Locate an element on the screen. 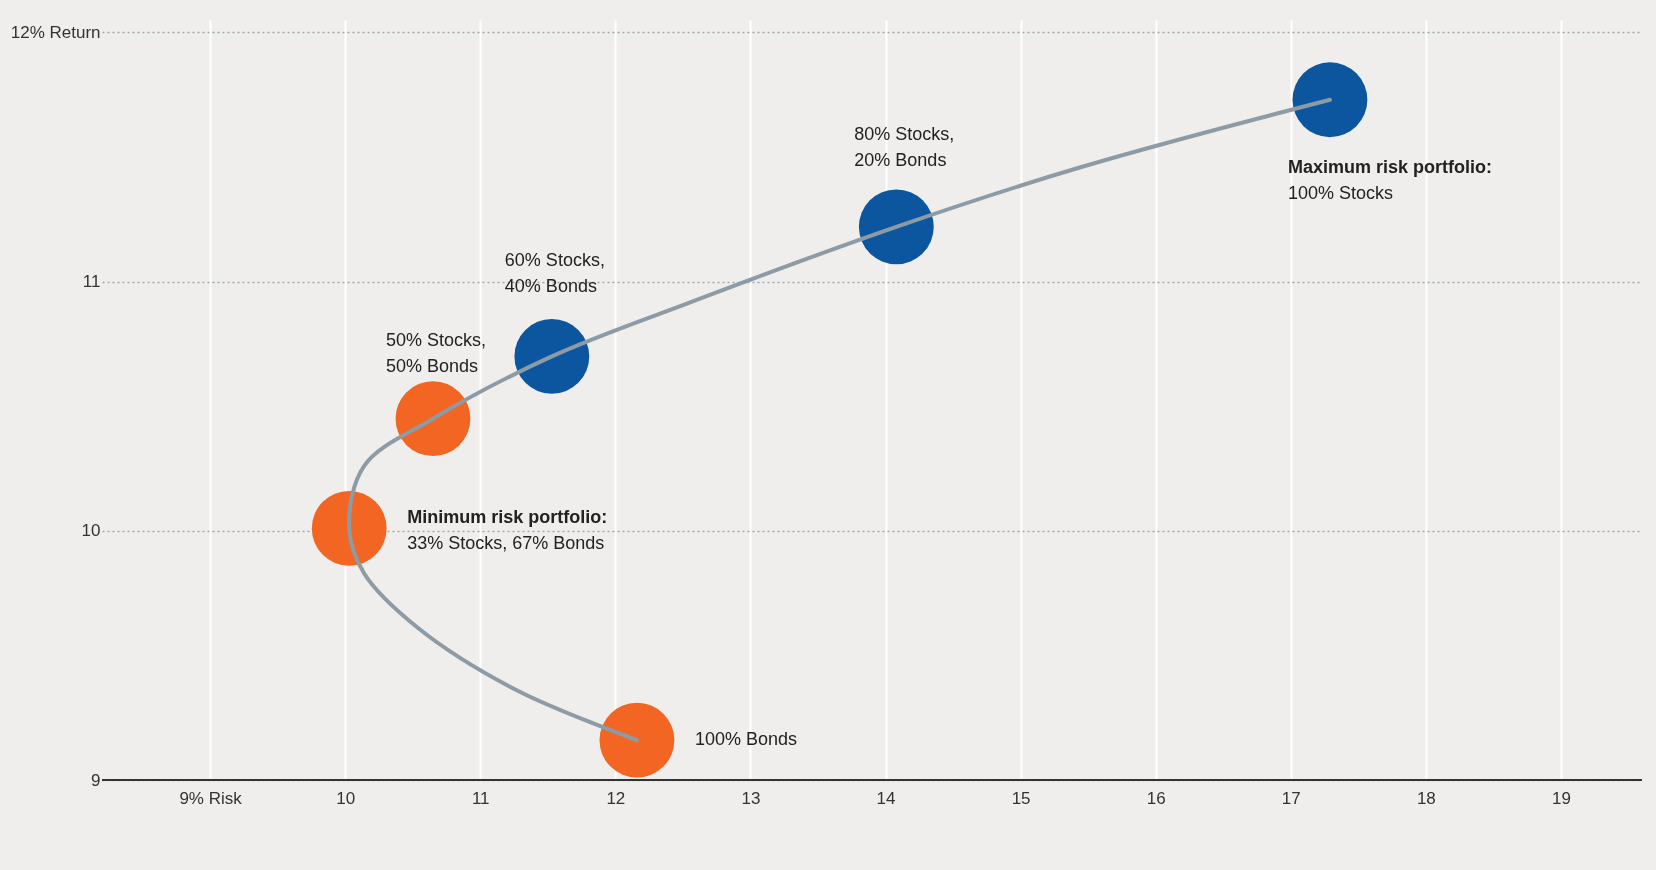 The image size is (1656, 870). annotation: 80% Stocks, 20% Bonds is located at coordinates (904, 146).